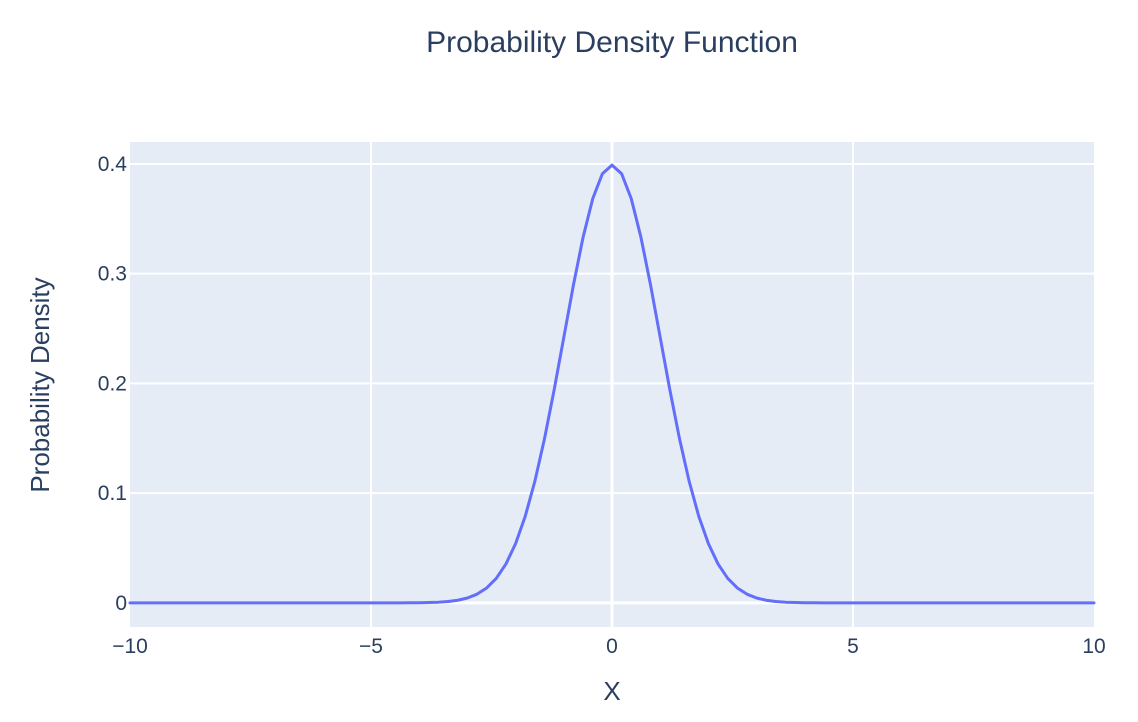 The width and height of the screenshot is (1138, 722). I want to click on y-tick-label: 0.4, so click(113, 164).